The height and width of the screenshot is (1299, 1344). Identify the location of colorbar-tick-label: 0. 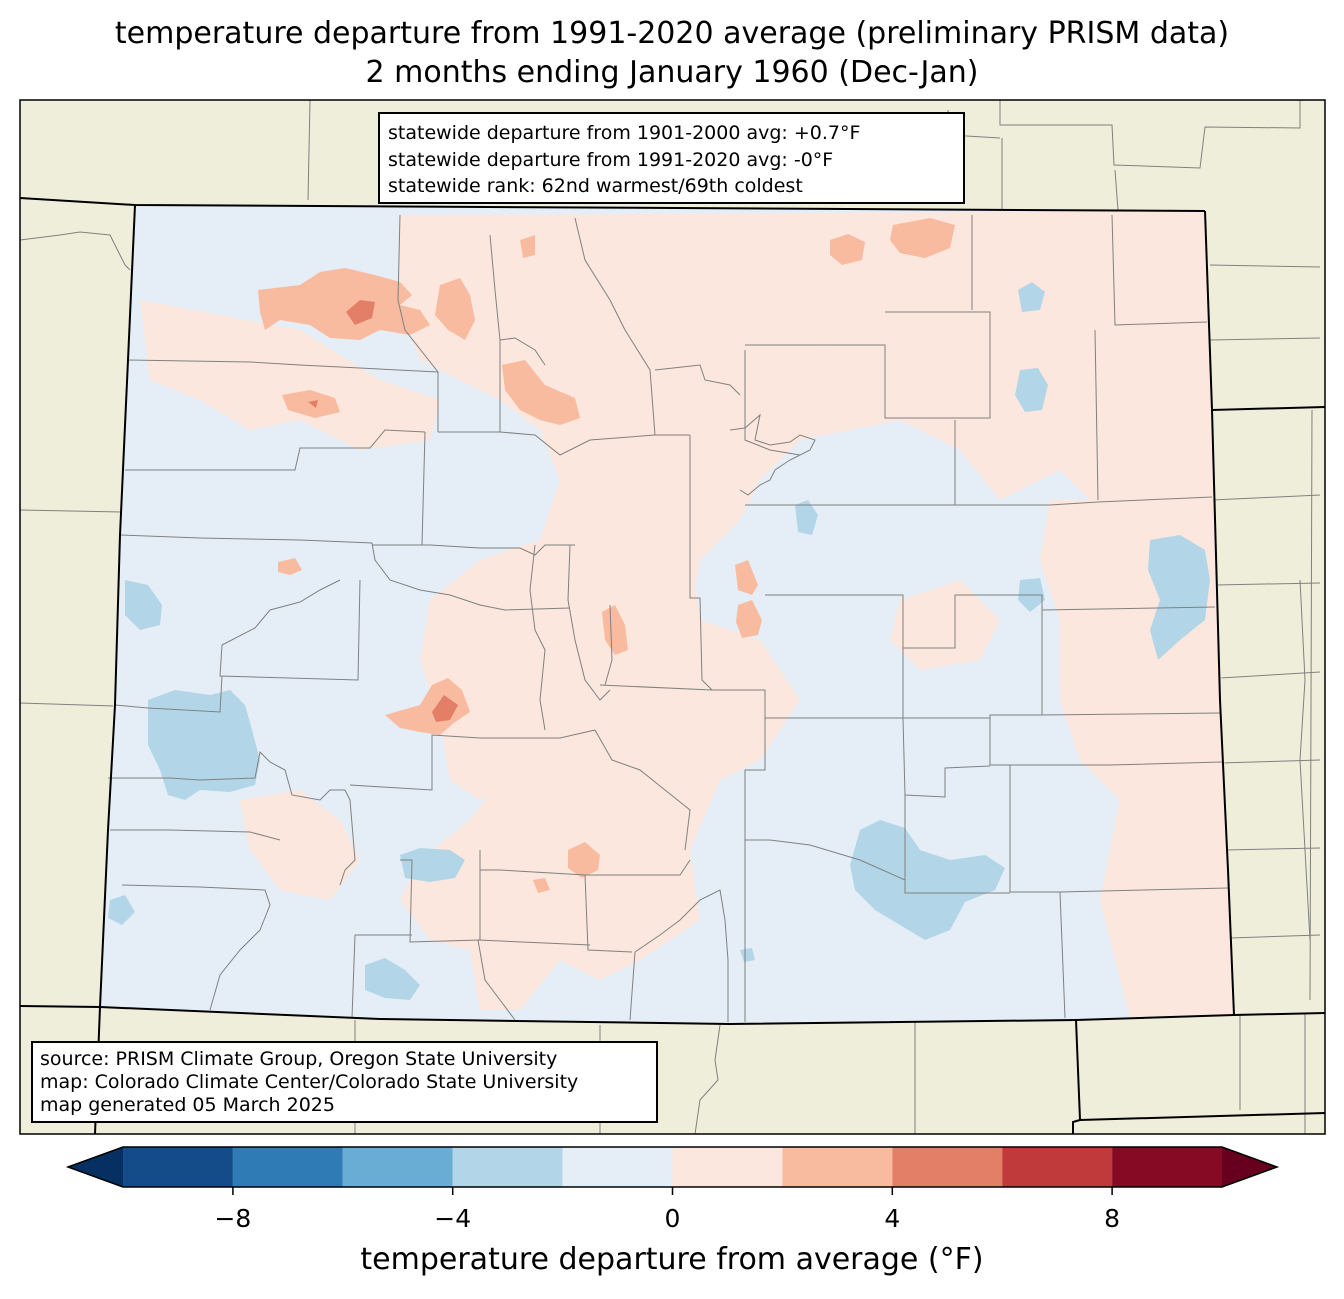
(672, 1218).